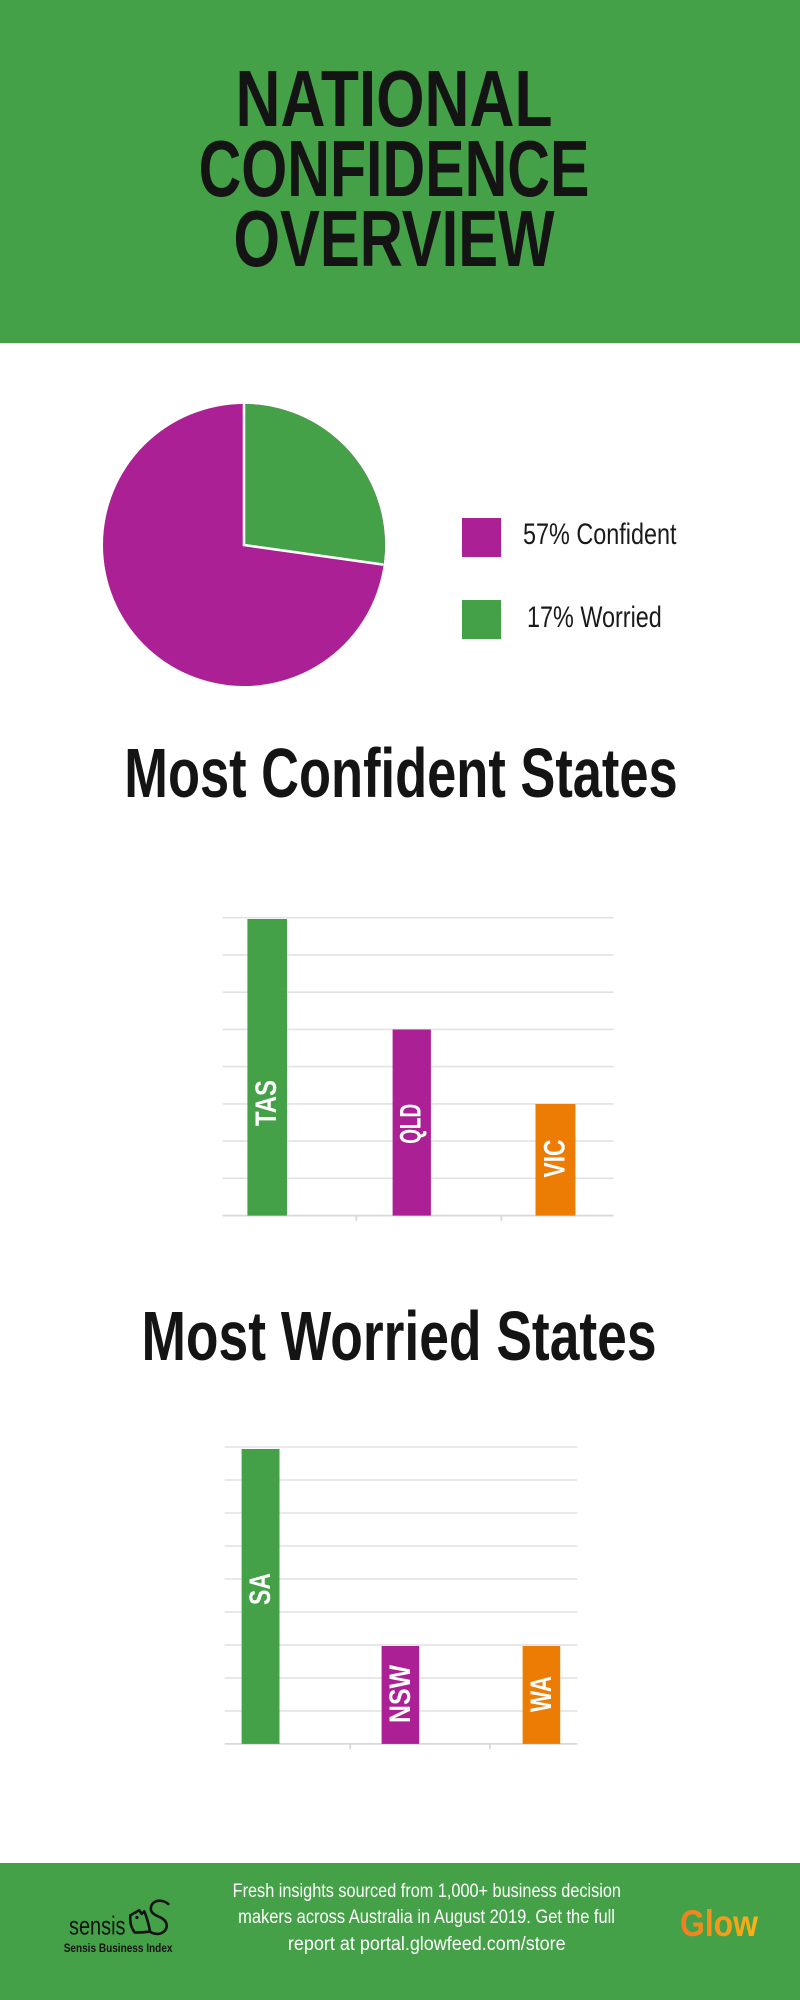 The width and height of the screenshot is (800, 2000). What do you see at coordinates (541, 1694) in the screenshot?
I see `svg-text: WA` at bounding box center [541, 1694].